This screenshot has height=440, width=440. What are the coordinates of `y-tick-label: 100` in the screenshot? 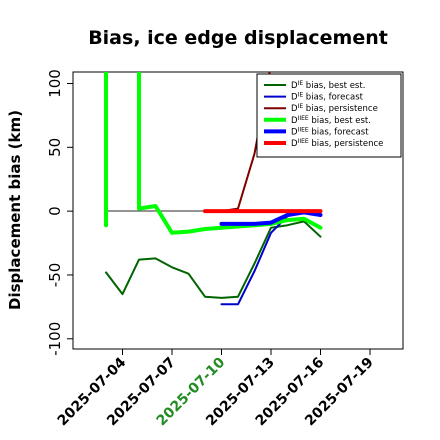 It's located at (55, 83).